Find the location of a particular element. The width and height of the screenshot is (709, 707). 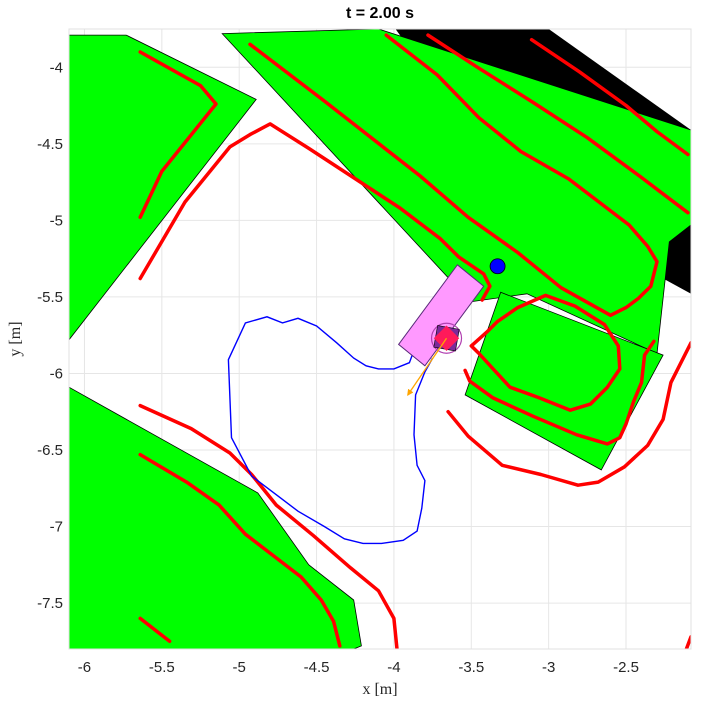

x-tick-label: -4 is located at coordinates (393, 667).